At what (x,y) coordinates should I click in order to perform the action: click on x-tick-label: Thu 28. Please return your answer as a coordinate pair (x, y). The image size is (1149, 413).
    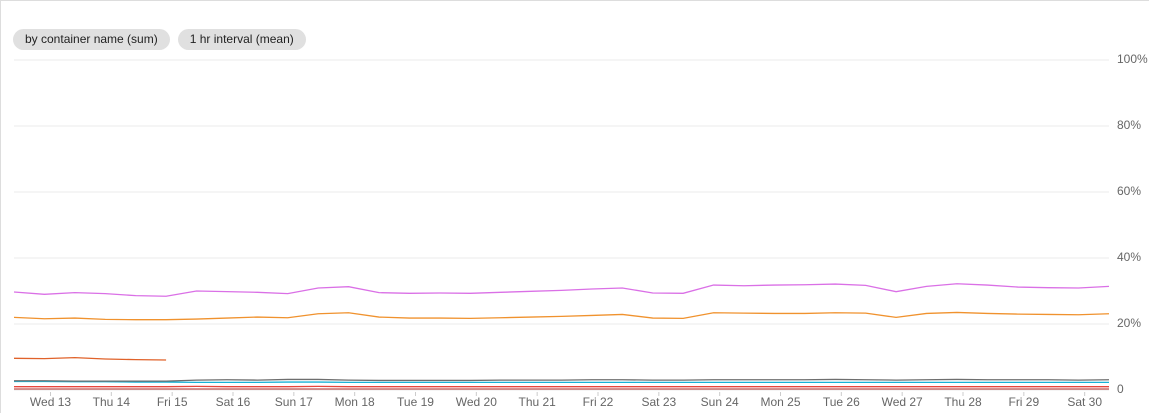
    Looking at the image, I should click on (963, 402).